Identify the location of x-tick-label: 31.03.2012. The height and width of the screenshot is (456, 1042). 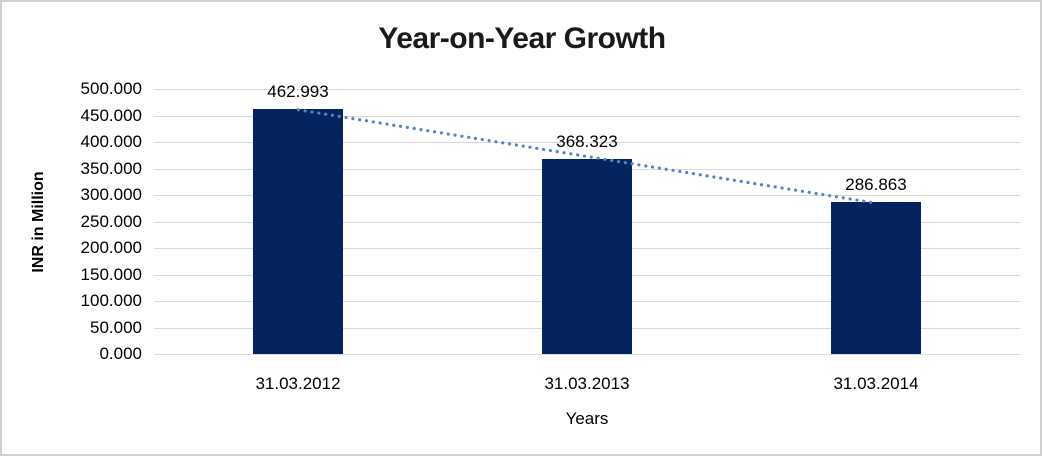
(298, 383).